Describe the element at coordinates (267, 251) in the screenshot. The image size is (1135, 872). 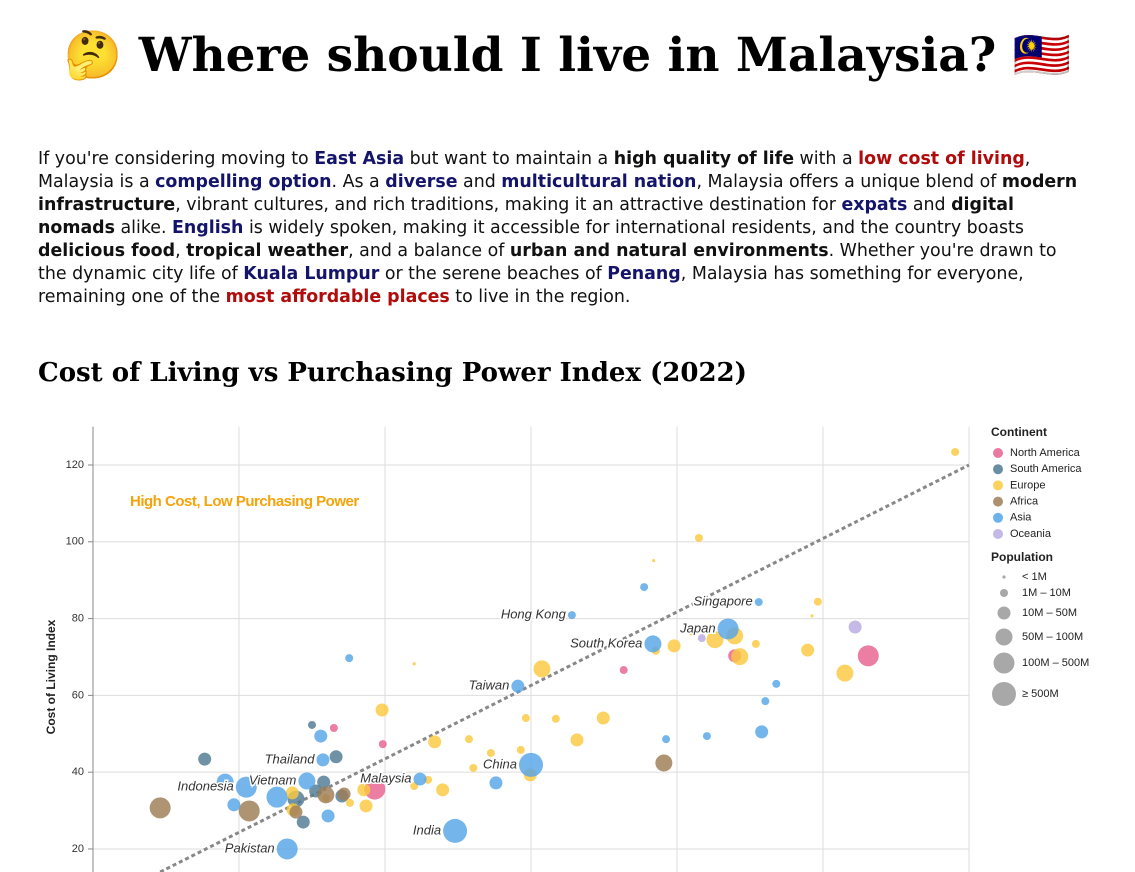
I see `emphasis-text: tropical weather` at that location.